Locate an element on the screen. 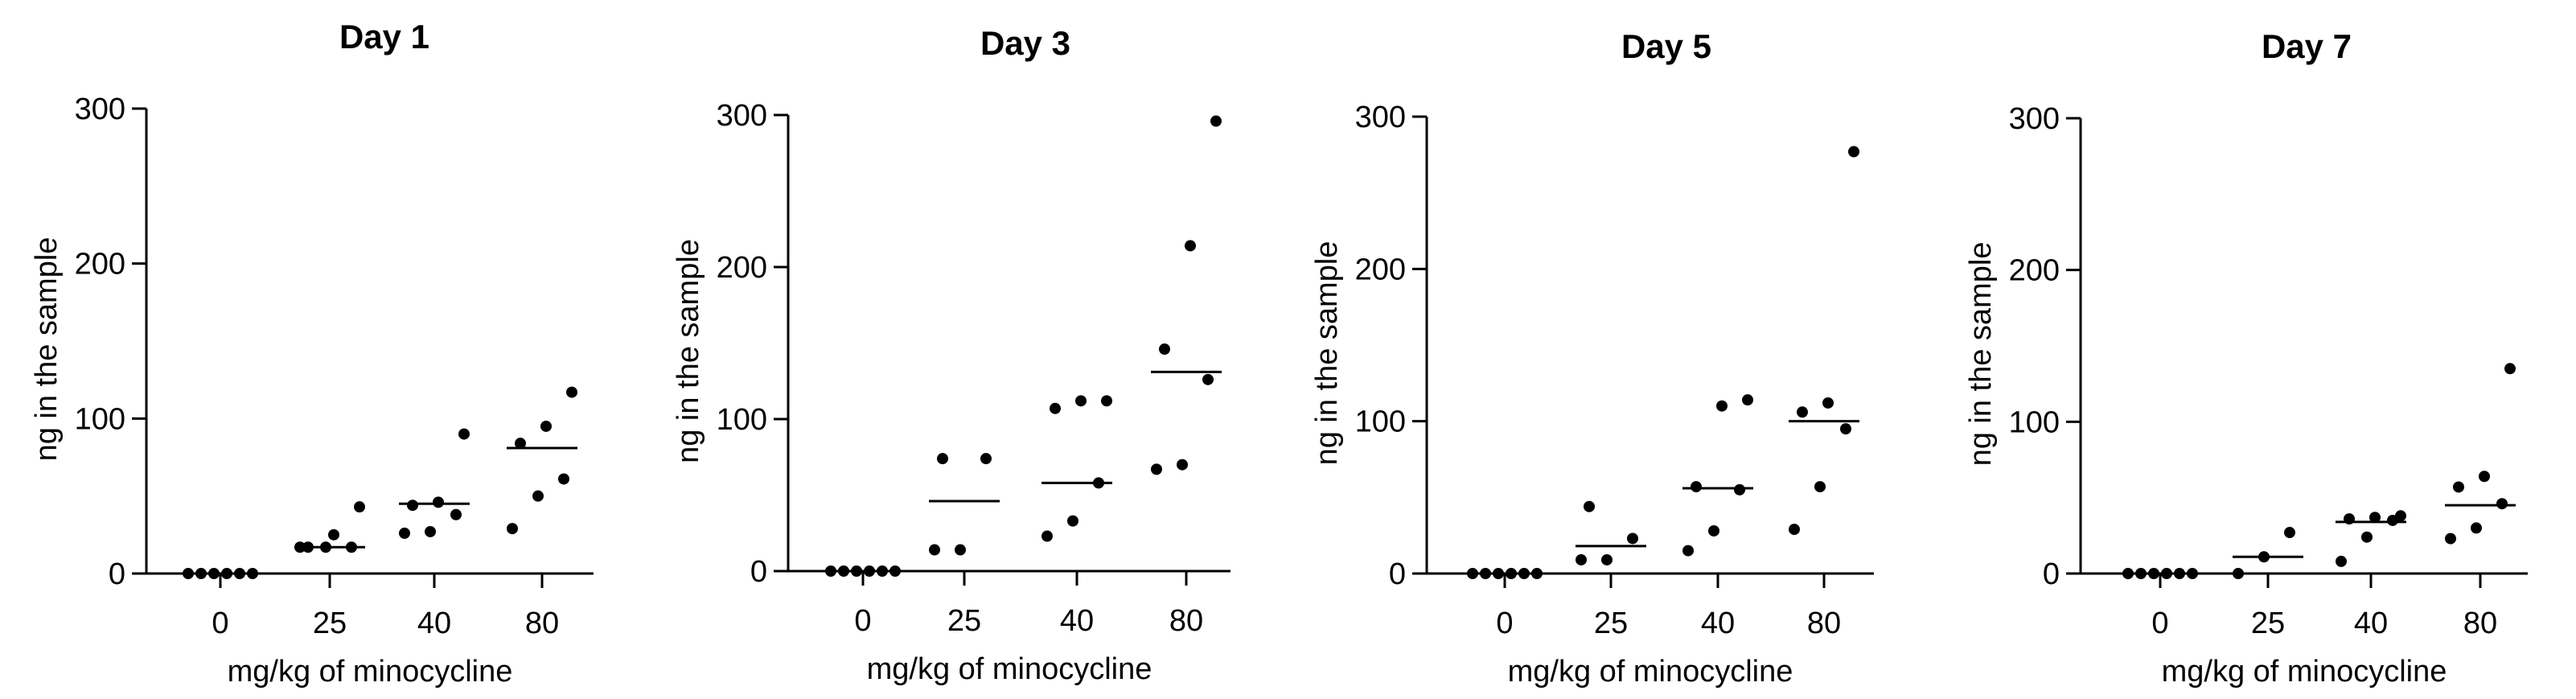  panel-title: Day 1 is located at coordinates (384, 37).